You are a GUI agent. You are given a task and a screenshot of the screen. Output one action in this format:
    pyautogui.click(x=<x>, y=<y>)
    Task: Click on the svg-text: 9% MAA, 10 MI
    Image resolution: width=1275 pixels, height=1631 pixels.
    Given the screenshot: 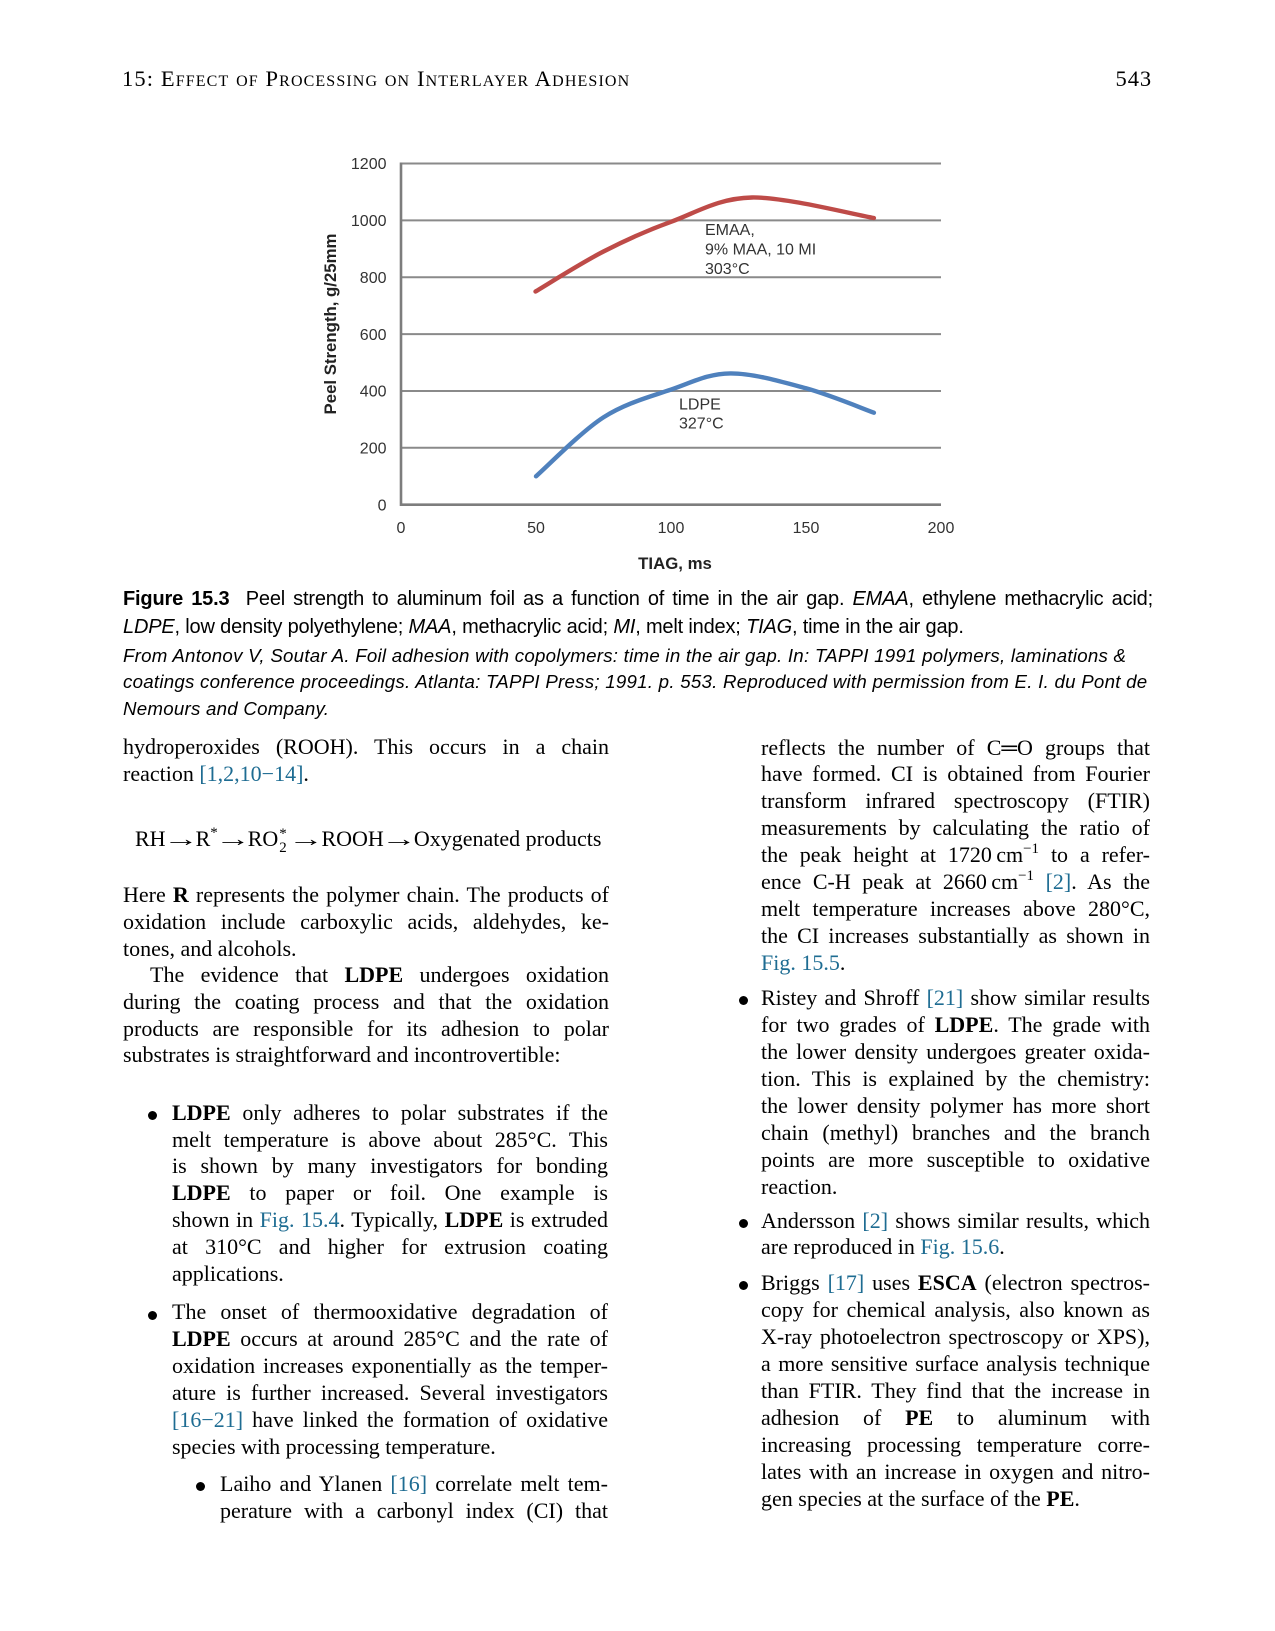 What is the action you would take?
    pyautogui.click(x=760, y=250)
    